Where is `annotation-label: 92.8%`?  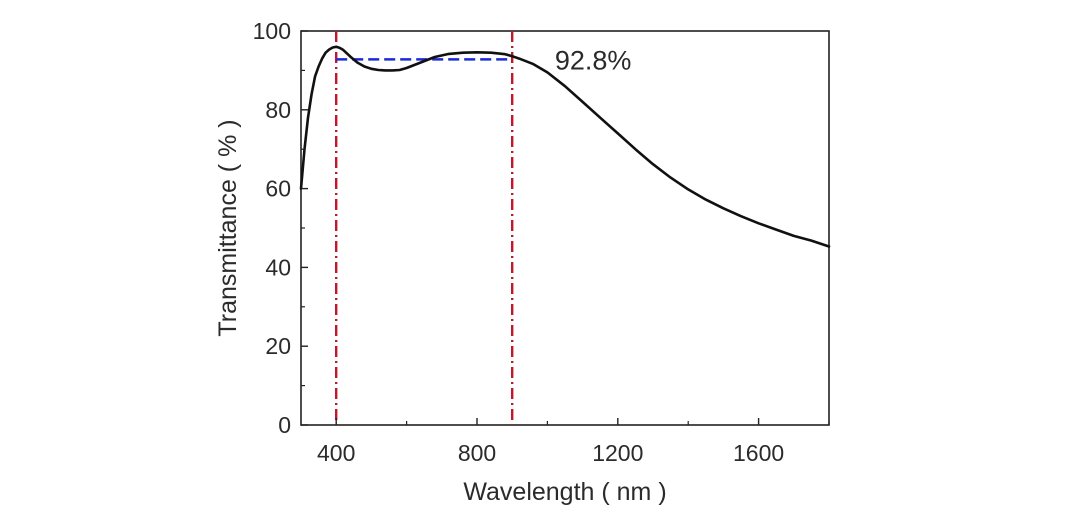
annotation-label: 92.8% is located at coordinates (593, 60).